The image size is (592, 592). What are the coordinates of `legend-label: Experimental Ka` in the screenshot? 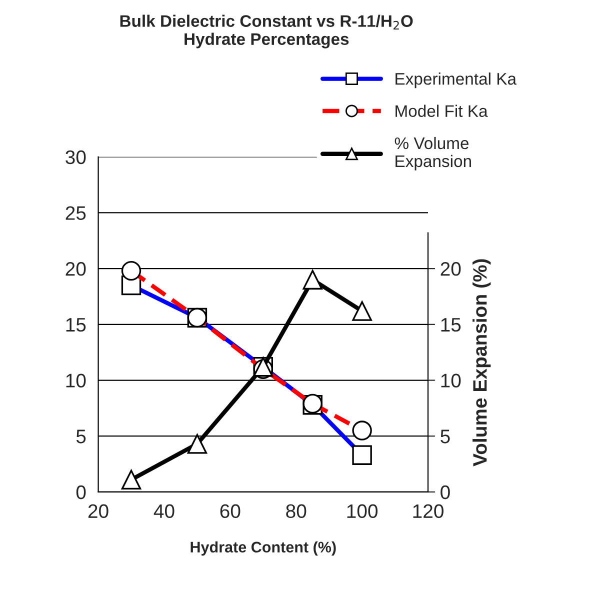 It's located at (456, 80).